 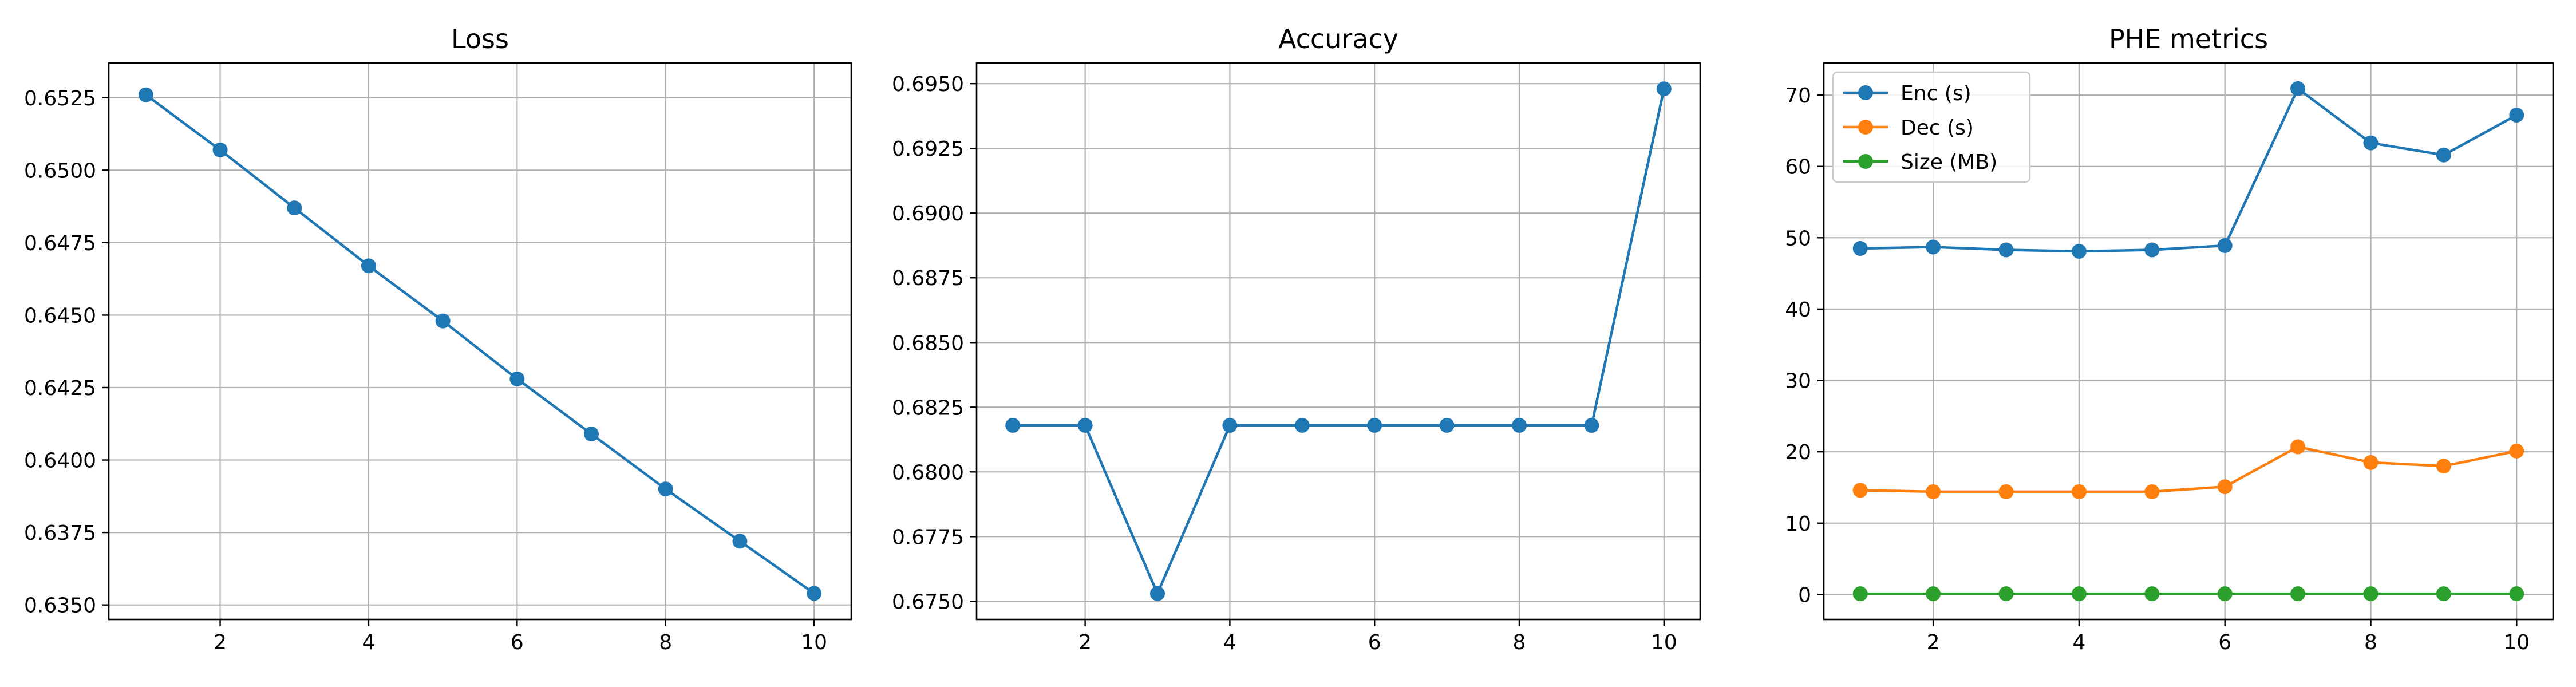 I want to click on loss-y-tick-label: 0.6475, so click(x=60, y=243).